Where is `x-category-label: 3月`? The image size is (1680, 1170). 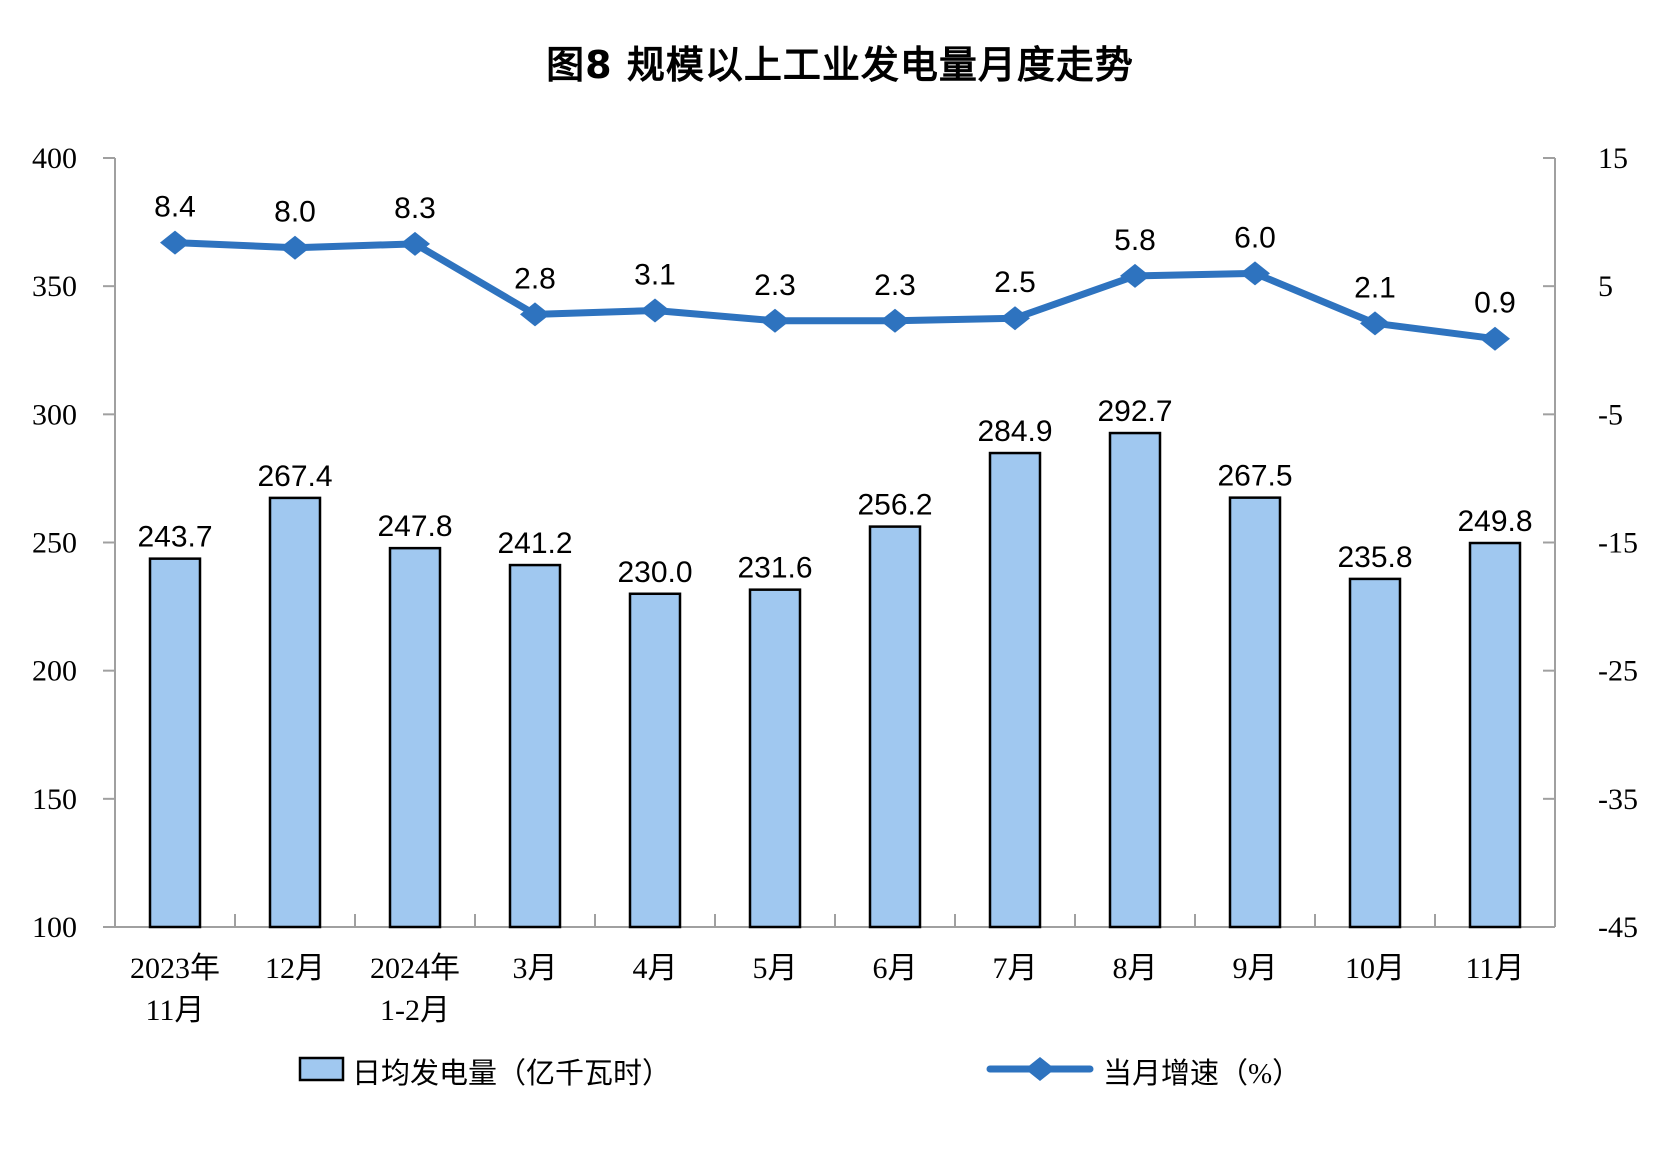 x-category-label: 3月 is located at coordinates (535, 968).